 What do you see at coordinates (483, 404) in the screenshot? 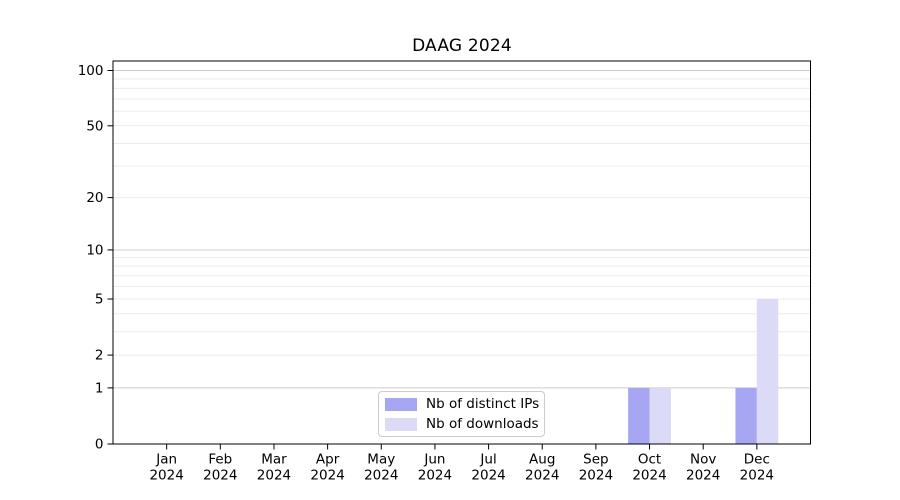
I see `legend-label-distinct-ips: Nb of distinct IPs` at bounding box center [483, 404].